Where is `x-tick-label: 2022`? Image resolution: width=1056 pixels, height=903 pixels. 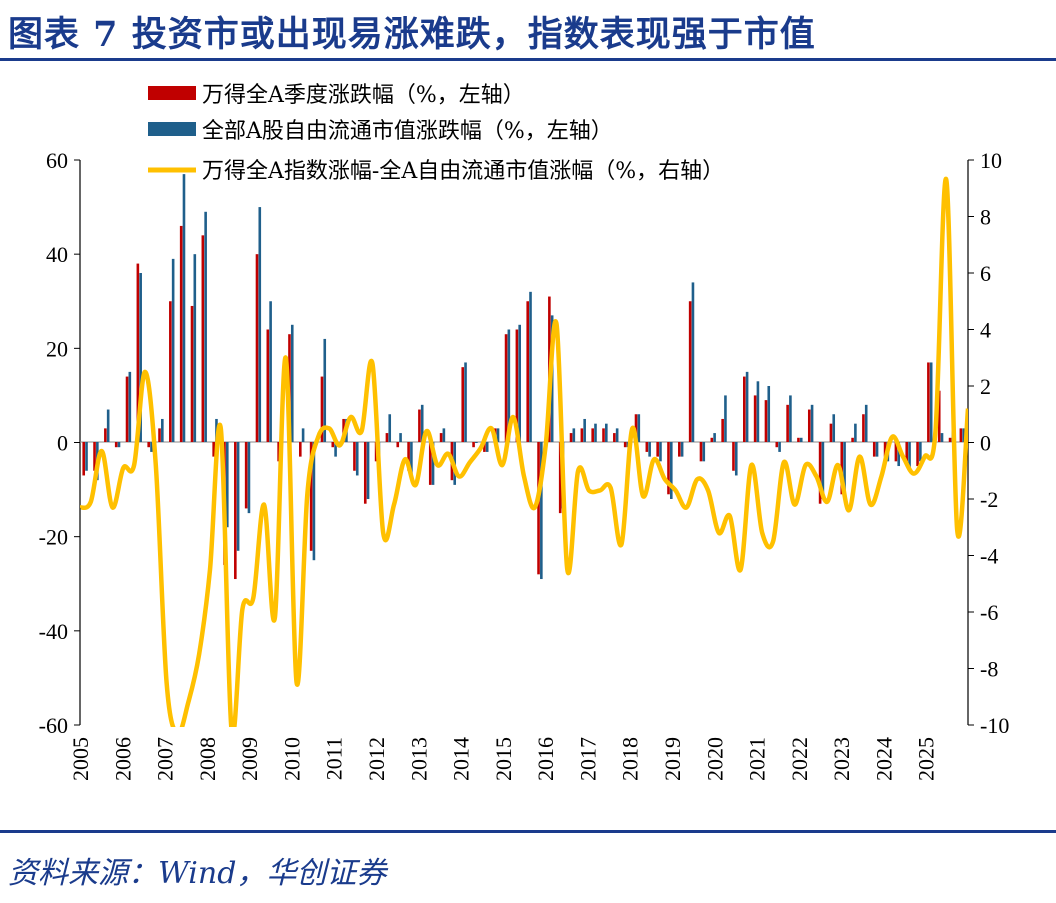 x-tick-label: 2022 is located at coordinates (799, 759).